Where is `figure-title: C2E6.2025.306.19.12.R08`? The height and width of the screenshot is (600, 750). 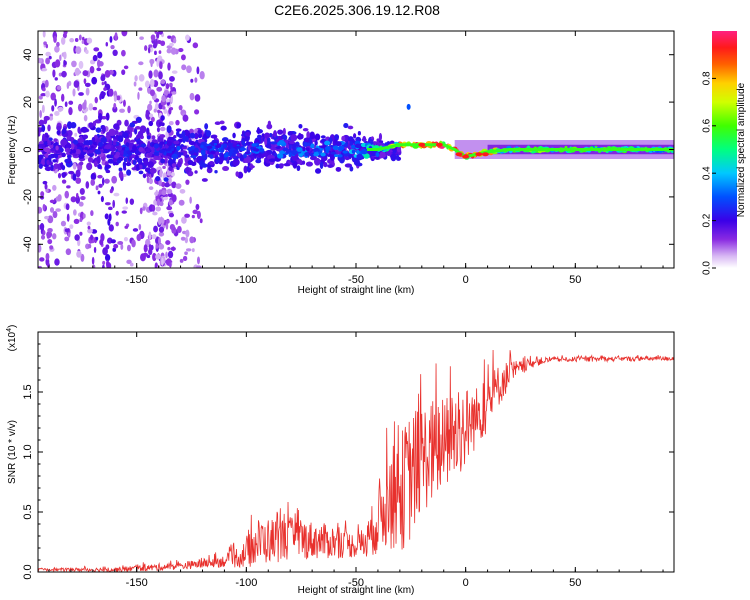 figure-title: C2E6.2025.306.19.12.R08 is located at coordinates (357, 10).